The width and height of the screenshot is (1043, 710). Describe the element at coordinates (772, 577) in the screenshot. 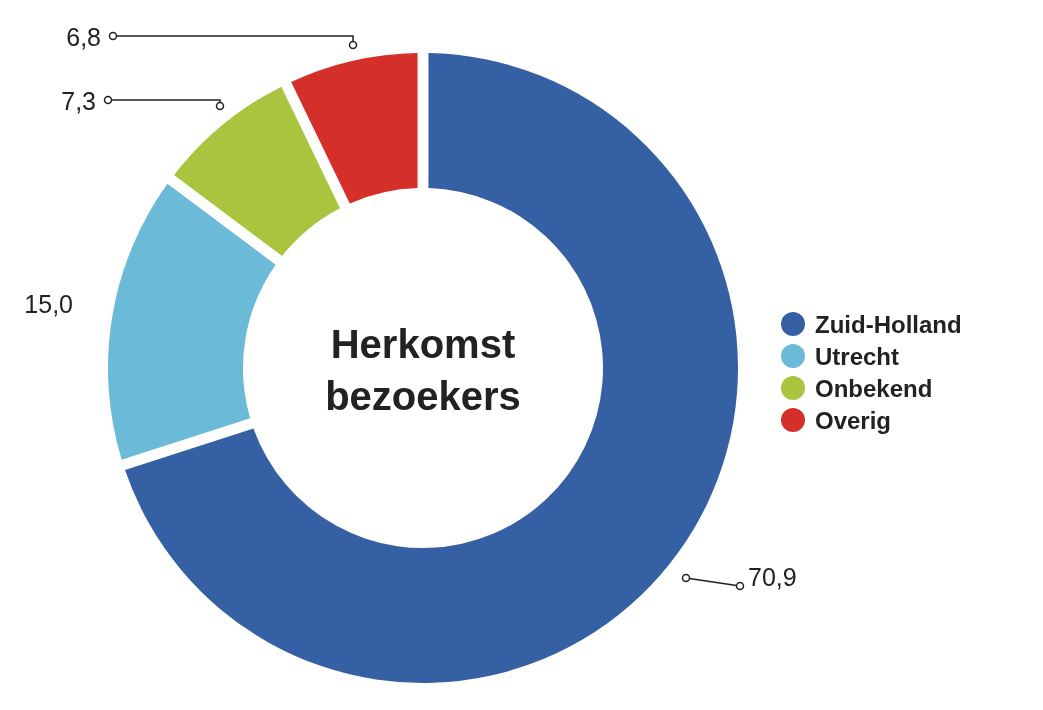

I see `data-label: 70,9` at that location.